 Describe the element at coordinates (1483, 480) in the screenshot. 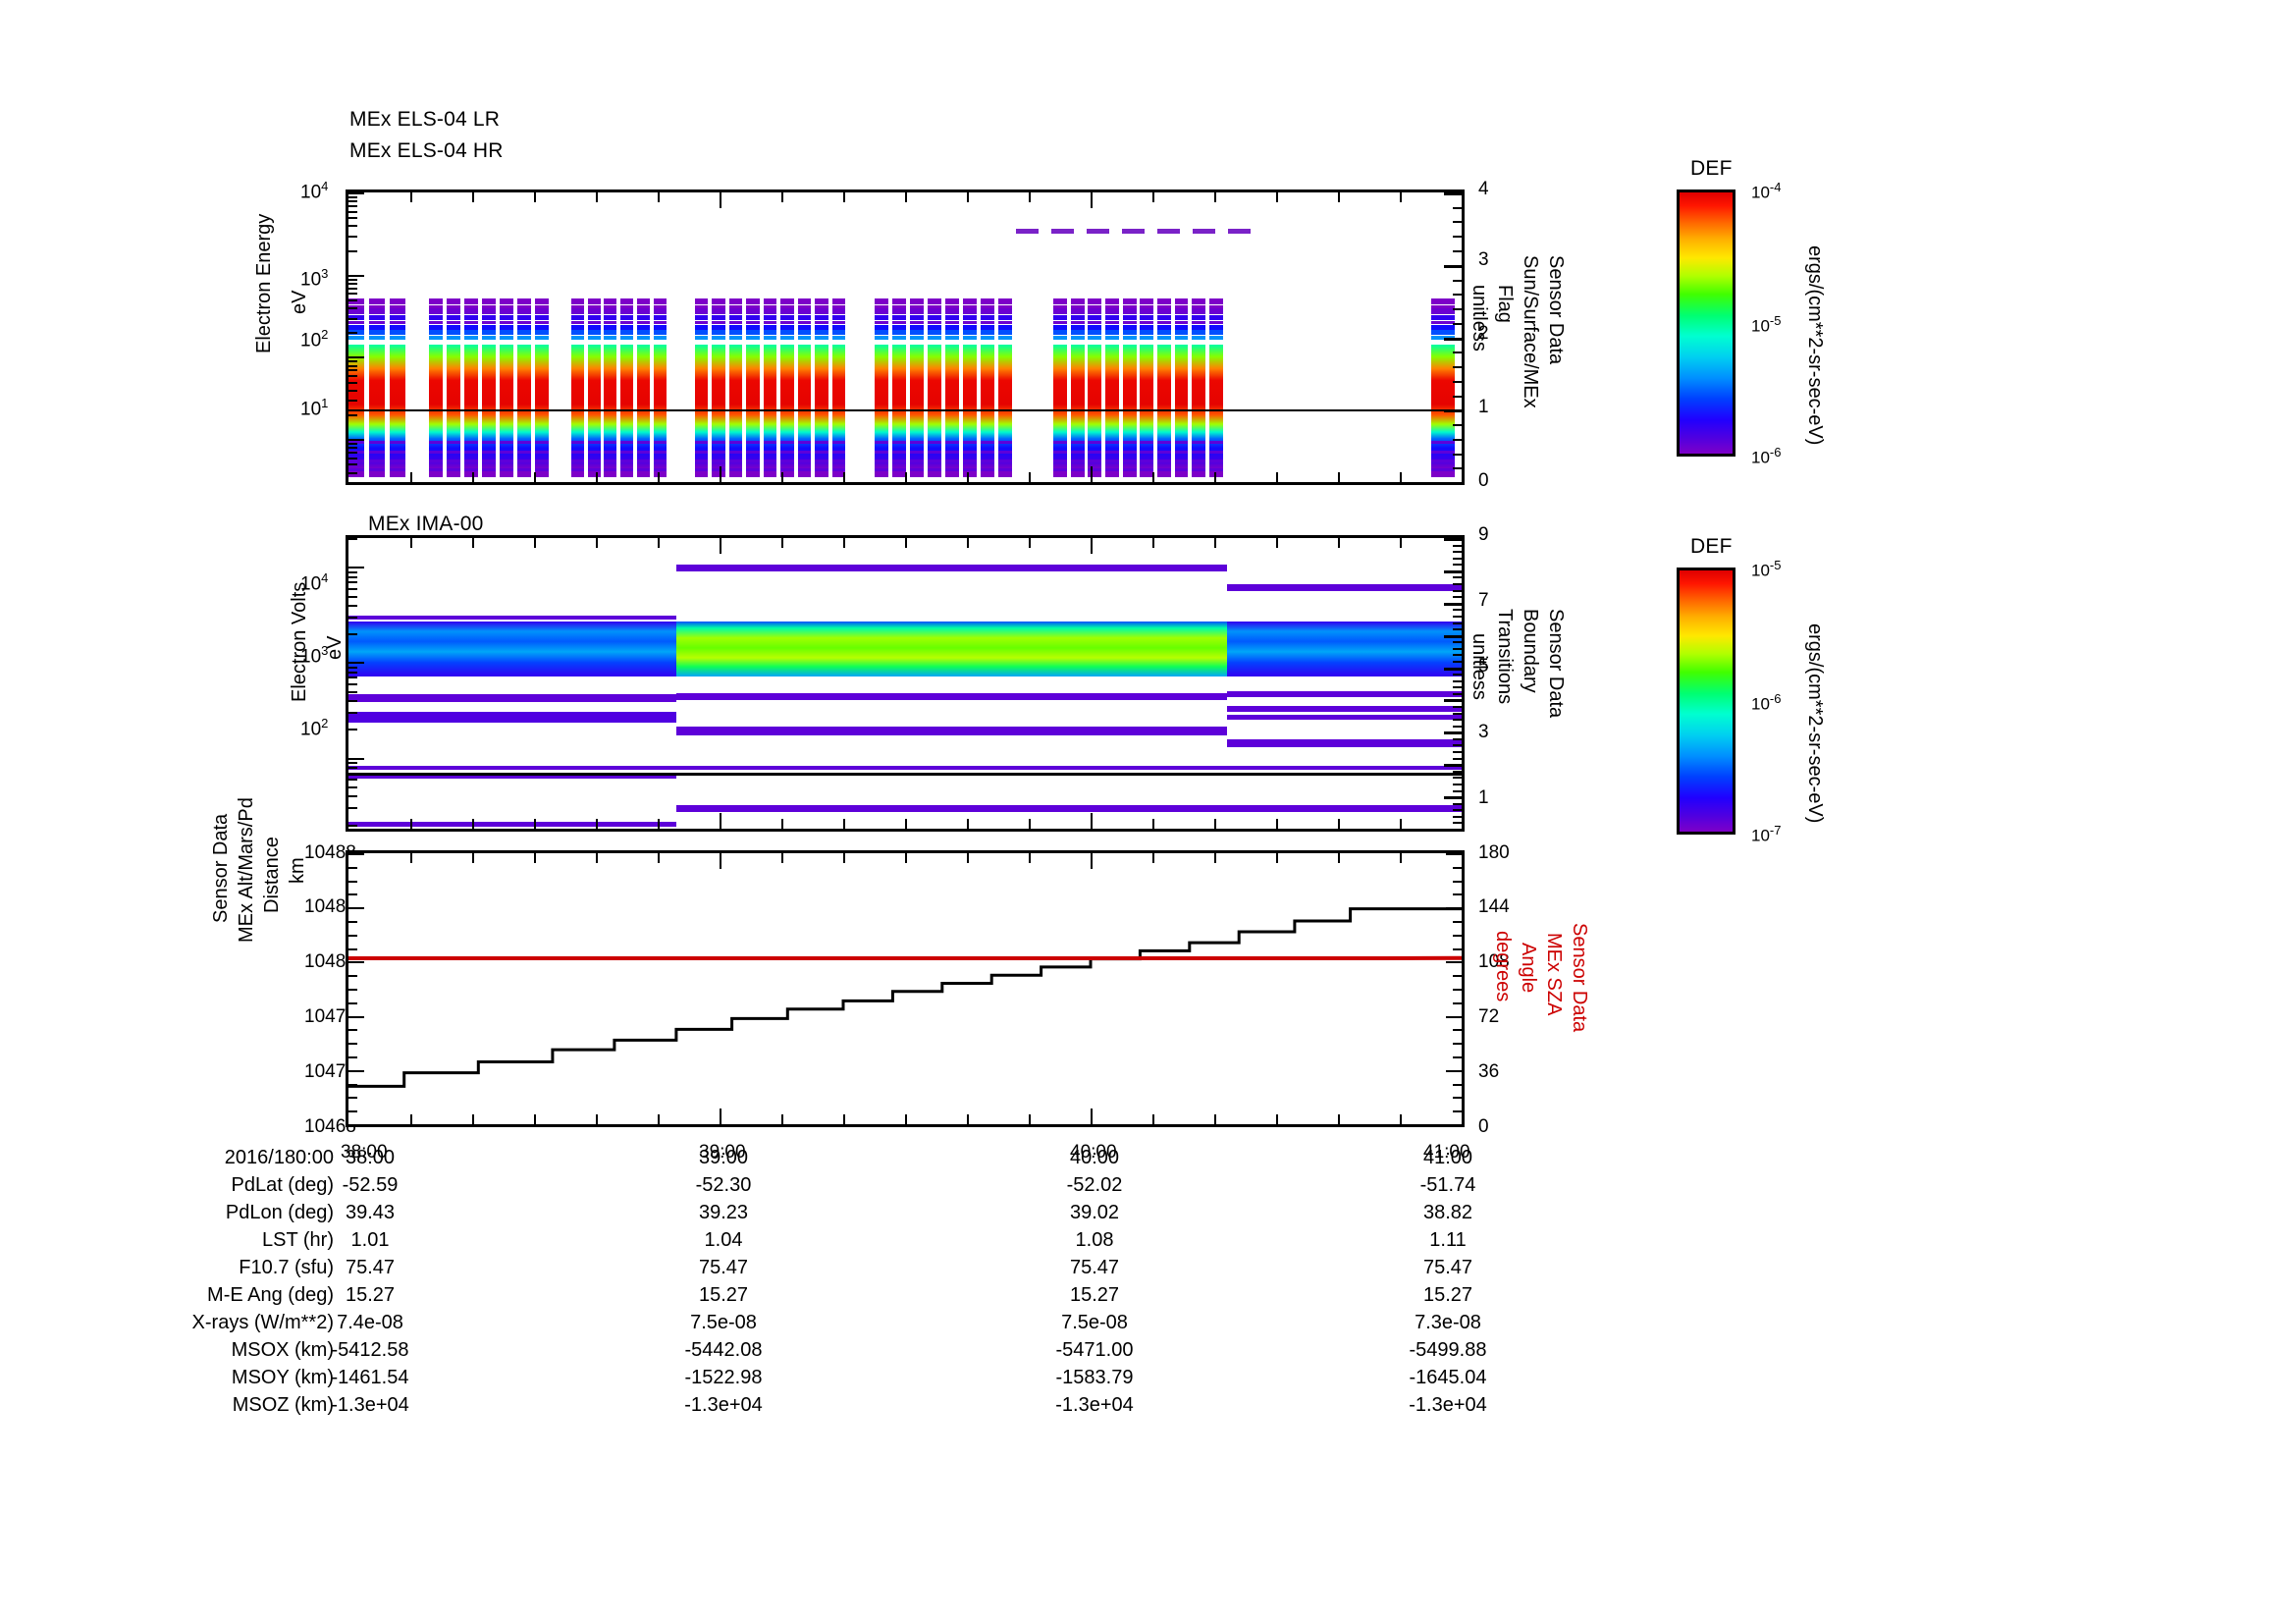

I see `top-rtick-0: 0` at that location.